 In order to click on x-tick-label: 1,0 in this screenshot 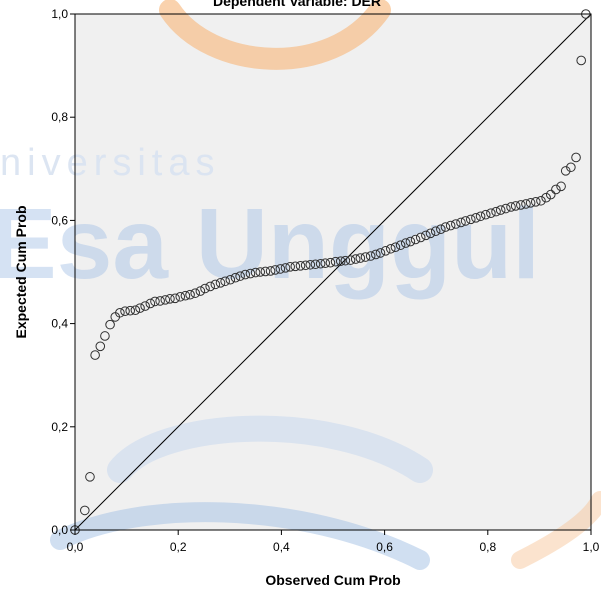, I will do `click(591, 547)`.